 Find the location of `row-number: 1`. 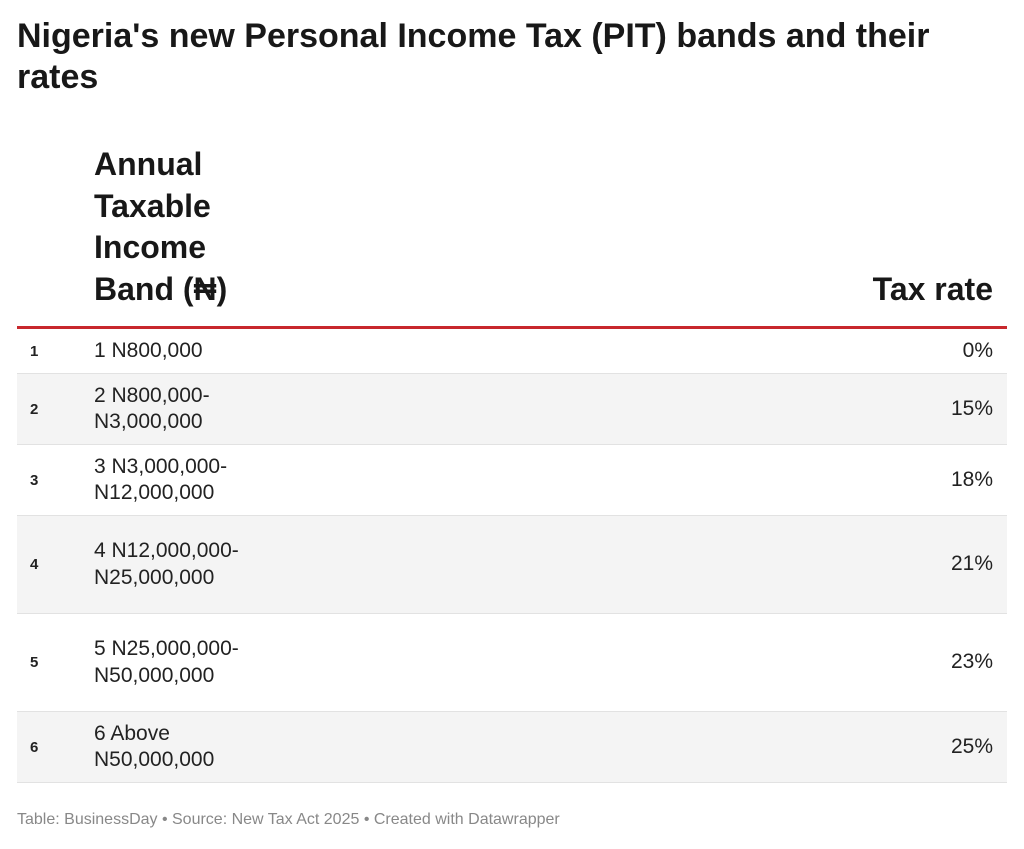

row-number: 1 is located at coordinates (34, 351).